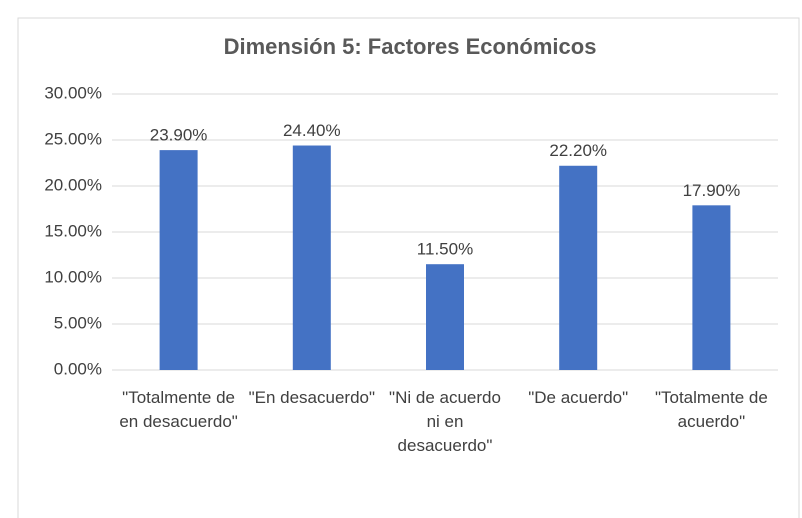  What do you see at coordinates (178, 409) in the screenshot?
I see `x-tick-label: "Totalmente de en desacuerdo"` at bounding box center [178, 409].